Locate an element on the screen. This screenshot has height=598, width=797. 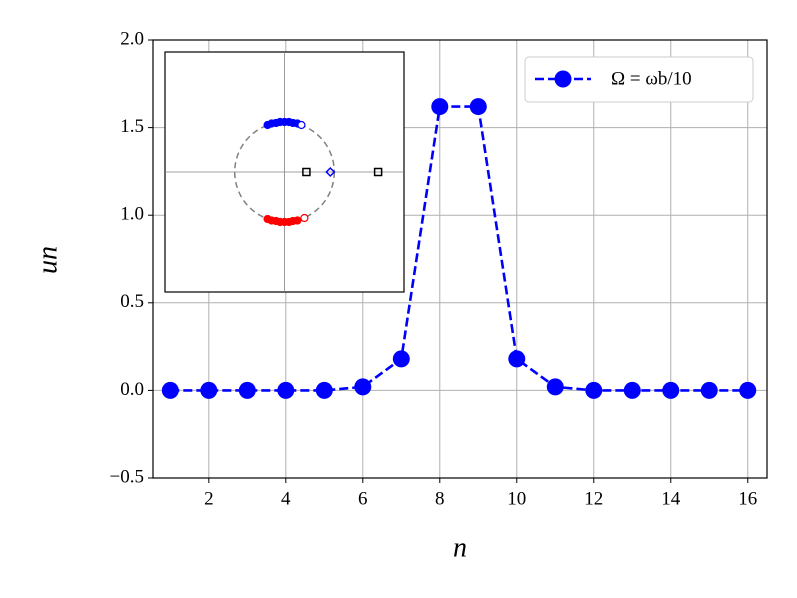
legend-label: Ω = ωb/10 is located at coordinates (651, 78).